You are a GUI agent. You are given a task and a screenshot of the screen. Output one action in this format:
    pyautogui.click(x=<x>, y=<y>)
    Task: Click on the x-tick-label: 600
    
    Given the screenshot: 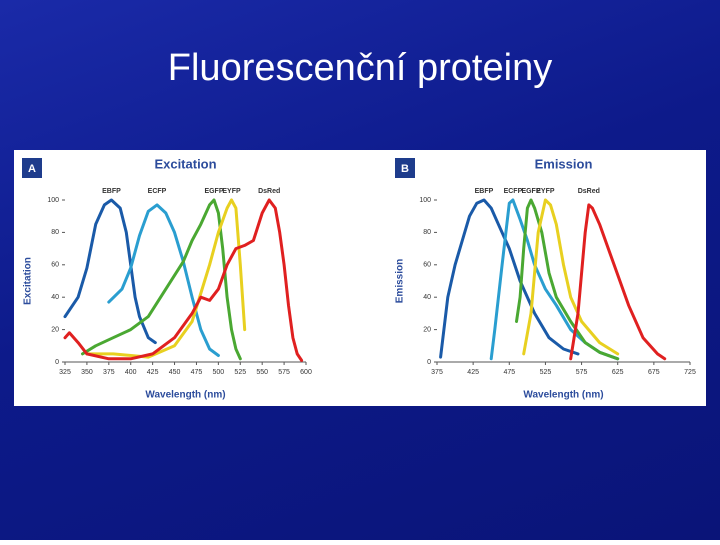 What is the action you would take?
    pyautogui.click(x=306, y=372)
    